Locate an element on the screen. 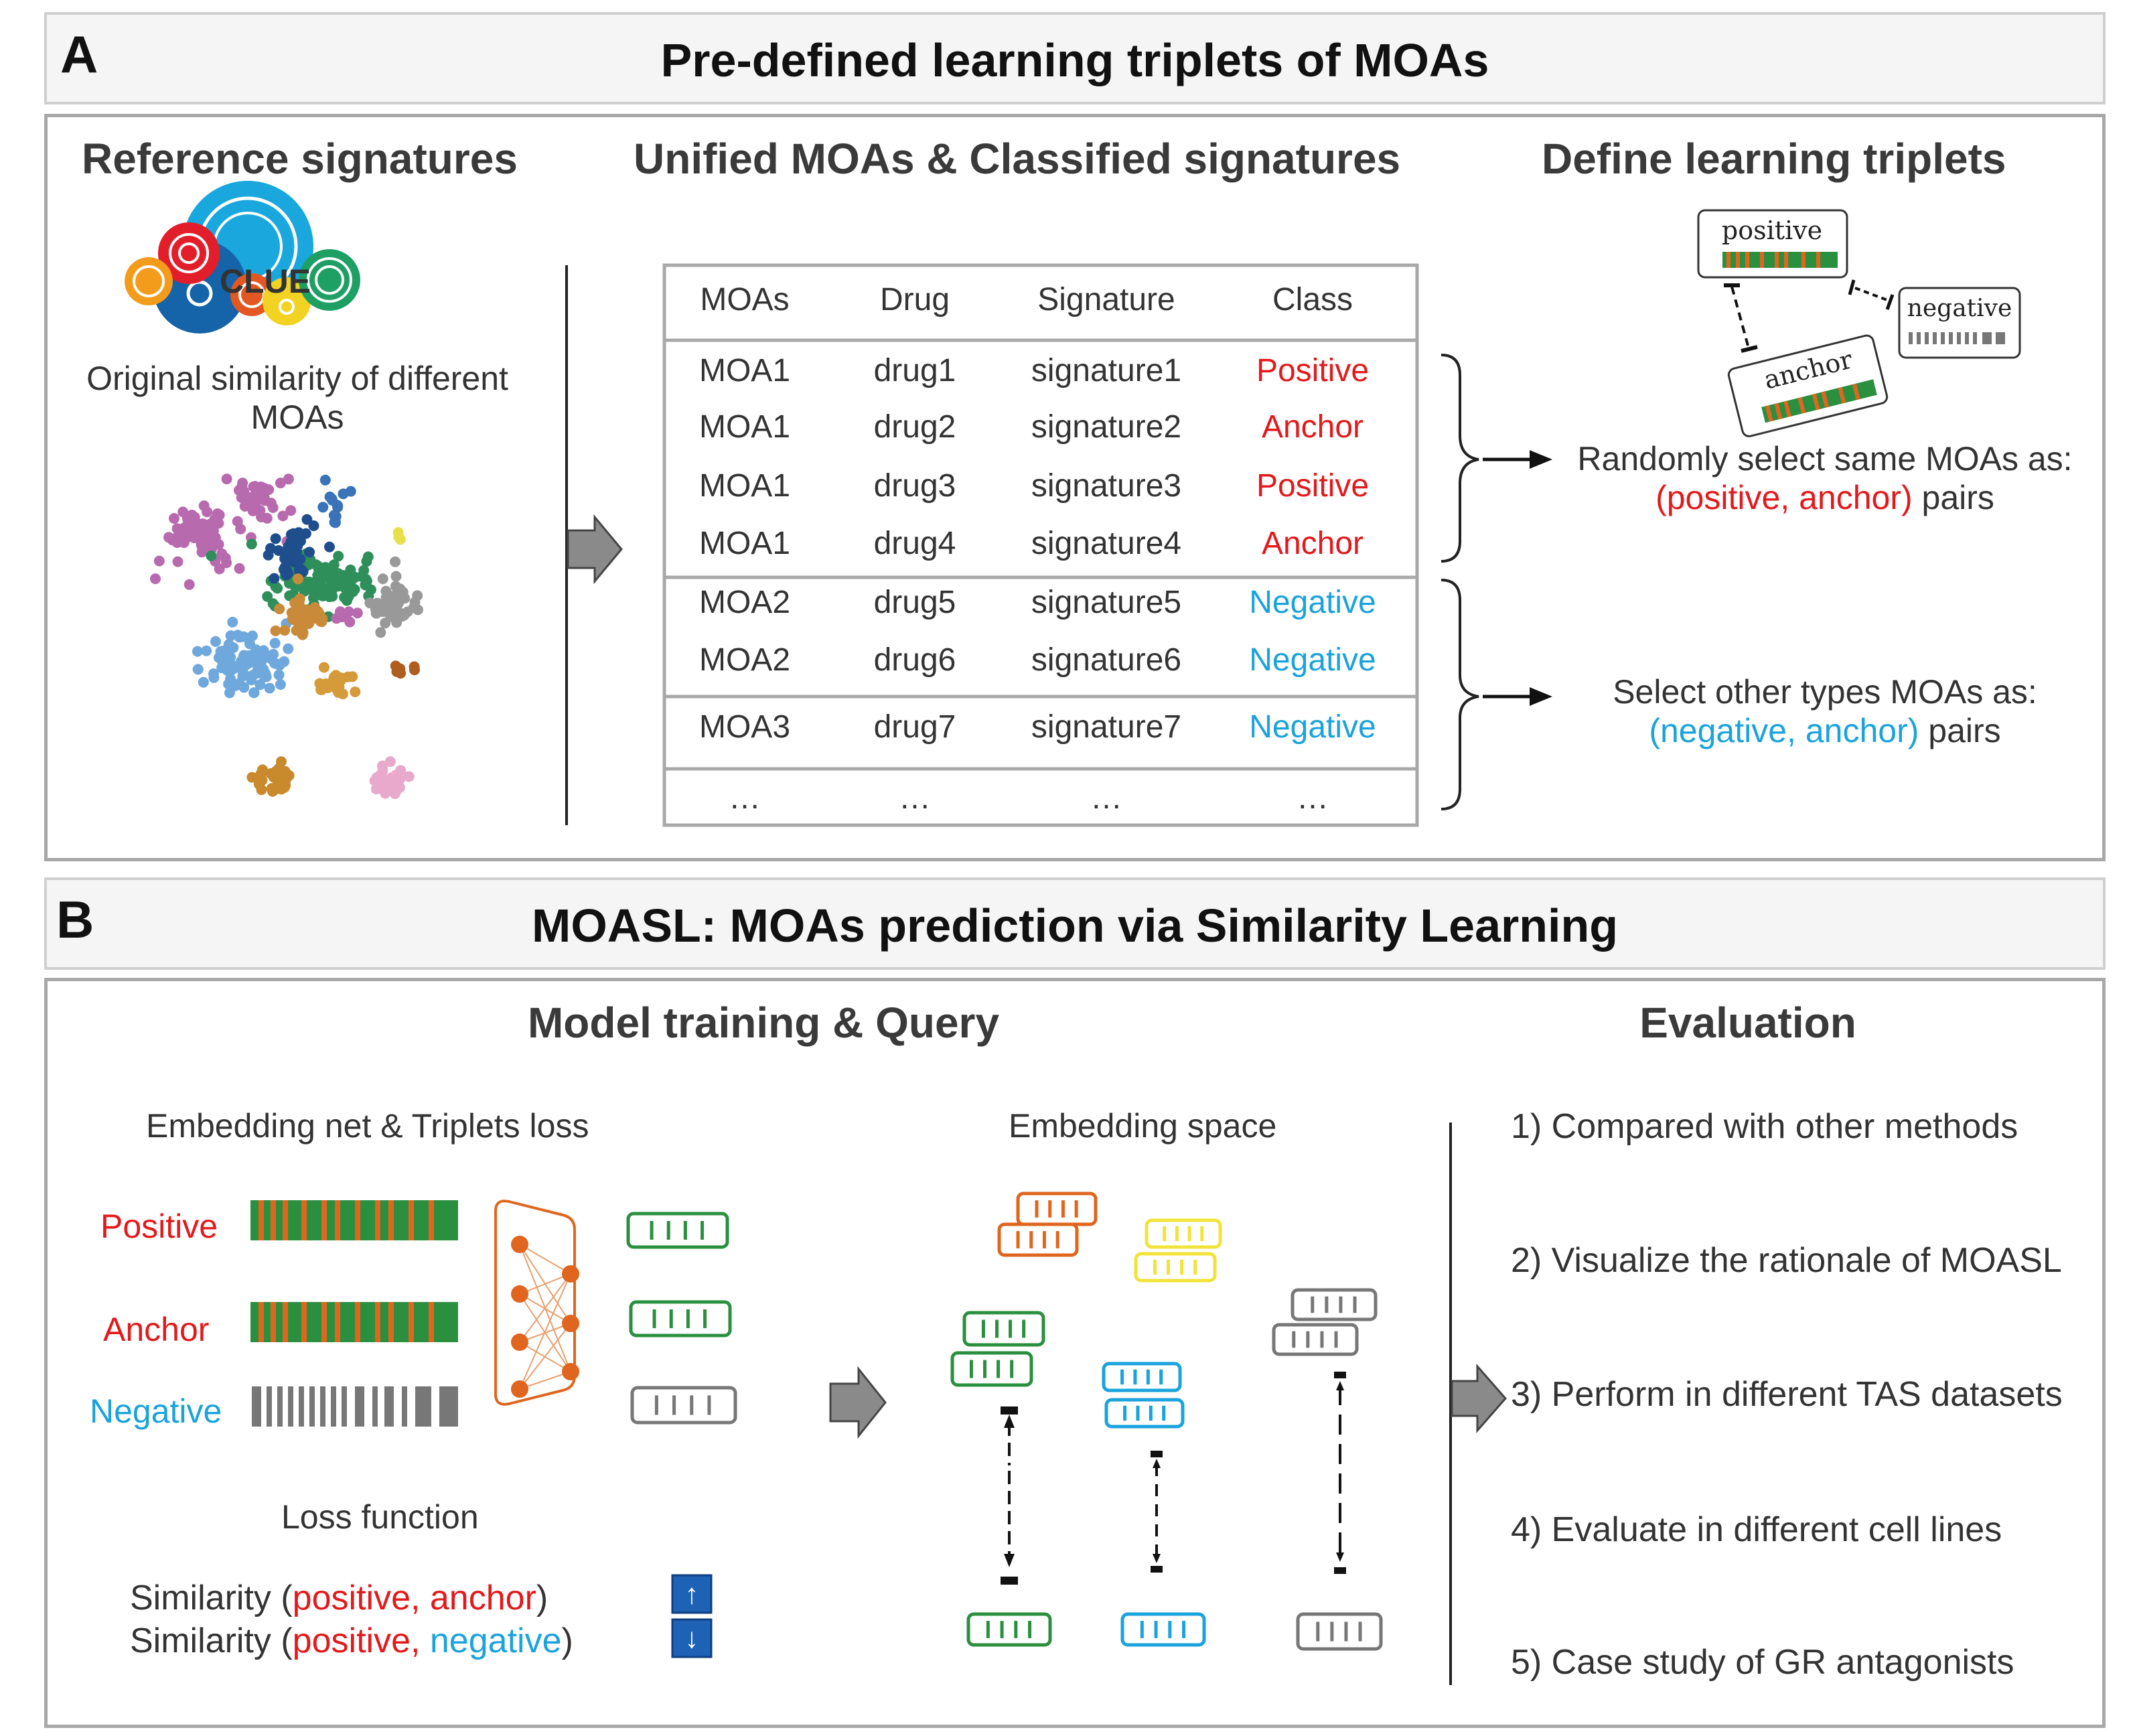 This screenshot has width=2135, height=1736. similarity-pos-anchor: Similarity (positive, anchor) is located at coordinates (339, 1598).